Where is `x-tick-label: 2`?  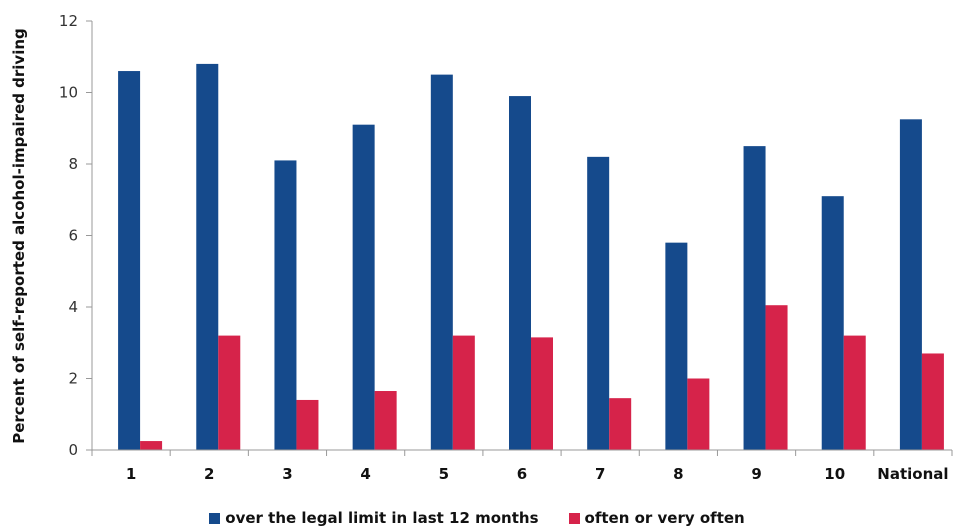 x-tick-label: 2 is located at coordinates (209, 474).